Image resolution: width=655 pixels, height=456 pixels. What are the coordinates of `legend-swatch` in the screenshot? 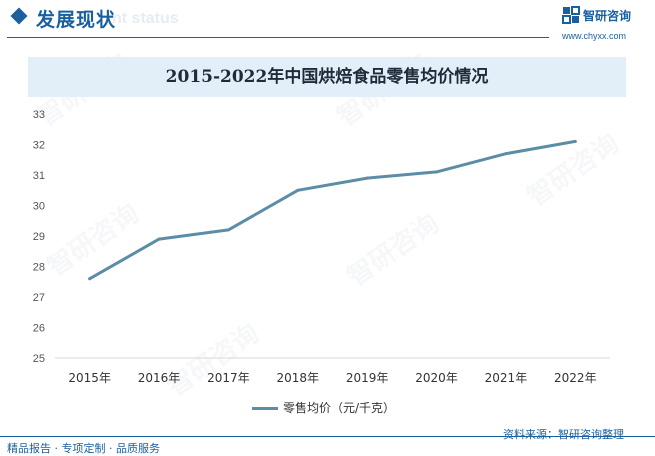 It's located at (265, 408).